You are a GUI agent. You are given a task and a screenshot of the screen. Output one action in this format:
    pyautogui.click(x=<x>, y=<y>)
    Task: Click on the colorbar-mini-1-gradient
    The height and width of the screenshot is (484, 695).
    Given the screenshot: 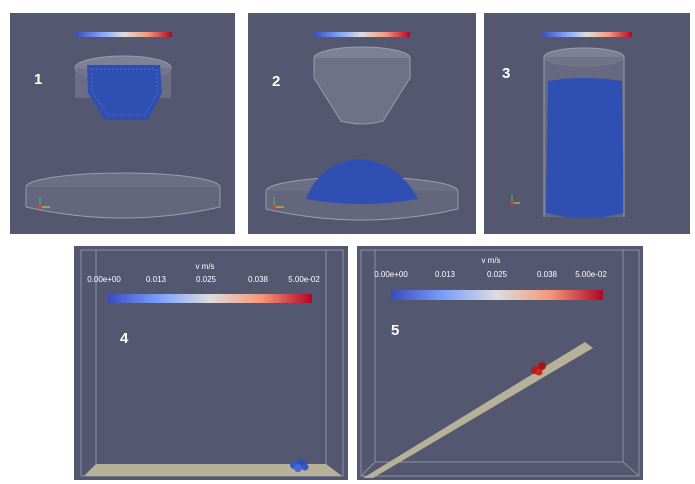 What is the action you would take?
    pyautogui.click(x=124, y=34)
    